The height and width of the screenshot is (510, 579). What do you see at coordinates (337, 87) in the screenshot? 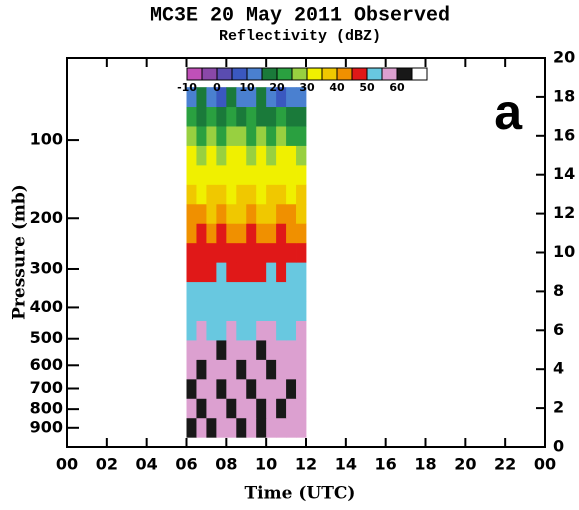
I see `colorbar-tick-label: 40` at bounding box center [337, 87].